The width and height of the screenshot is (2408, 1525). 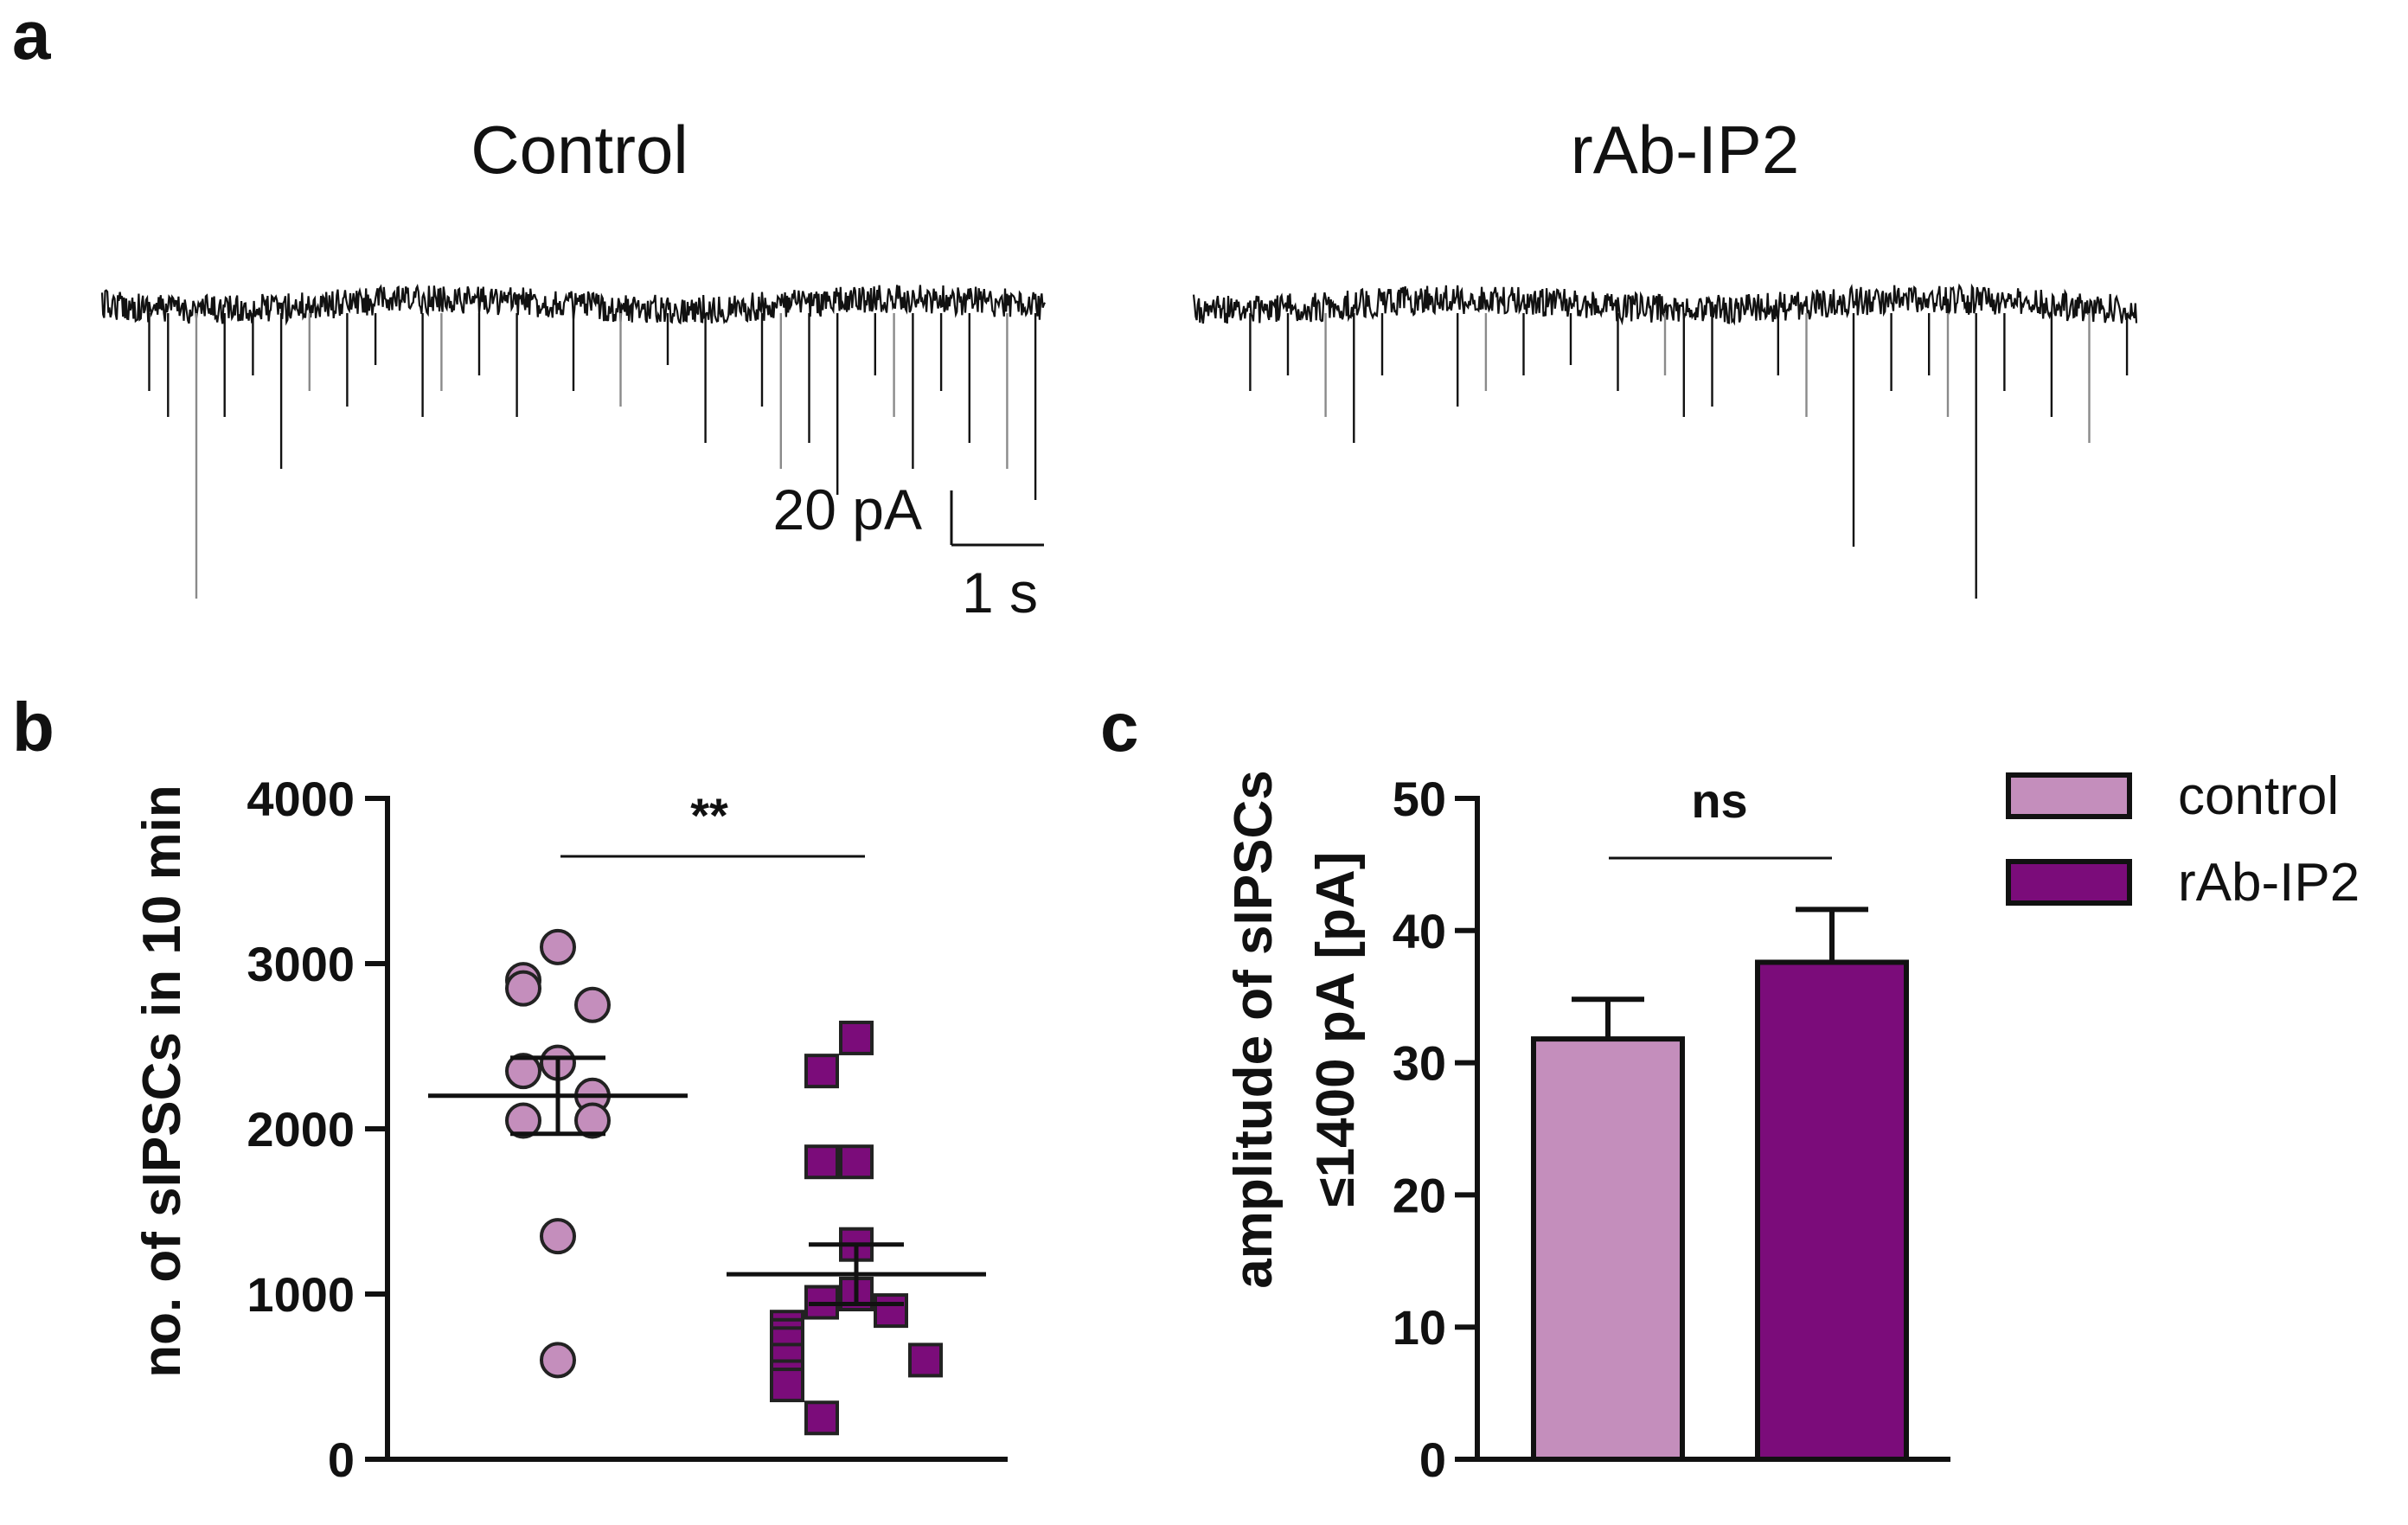 What do you see at coordinates (707, 1180) in the screenshot?
I see `panel-b-mean-sem` at bounding box center [707, 1180].